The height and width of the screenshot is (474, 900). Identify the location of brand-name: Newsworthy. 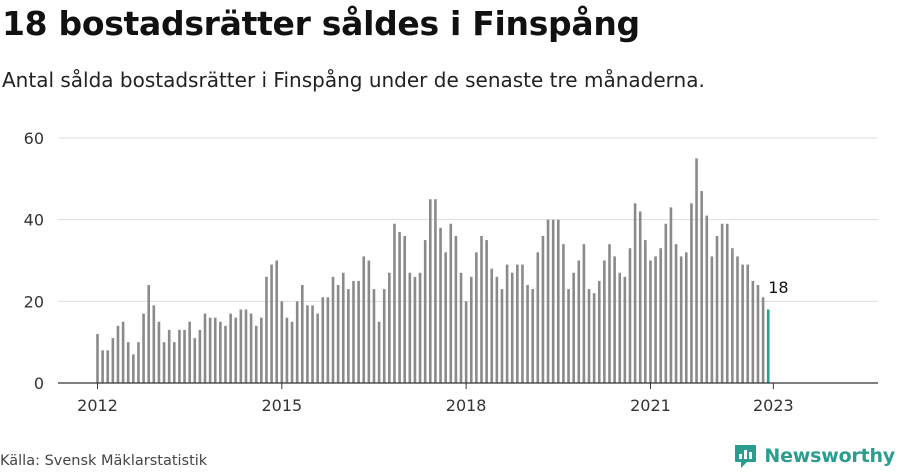
(829, 456).